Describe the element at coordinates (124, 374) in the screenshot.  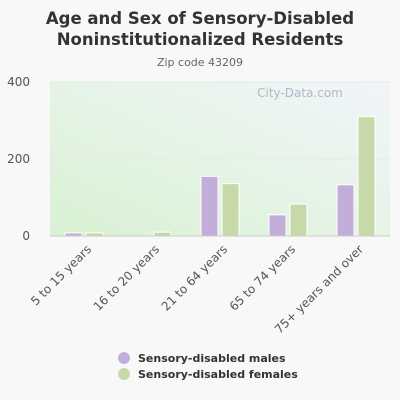
I see `legend-swatch-females` at that location.